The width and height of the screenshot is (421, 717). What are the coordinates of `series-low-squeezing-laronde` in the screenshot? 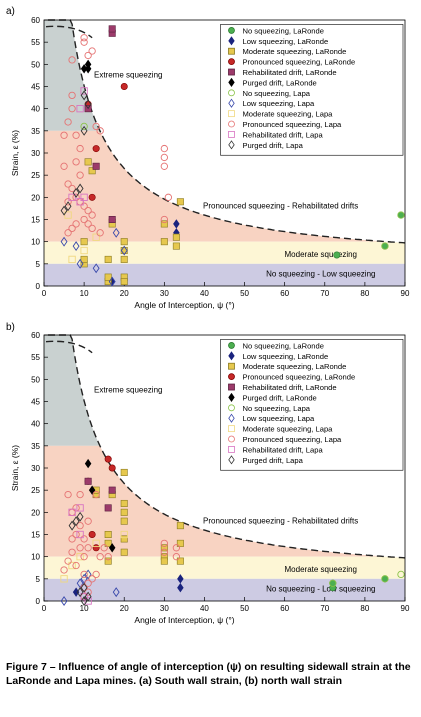 It's located at (128, 585).